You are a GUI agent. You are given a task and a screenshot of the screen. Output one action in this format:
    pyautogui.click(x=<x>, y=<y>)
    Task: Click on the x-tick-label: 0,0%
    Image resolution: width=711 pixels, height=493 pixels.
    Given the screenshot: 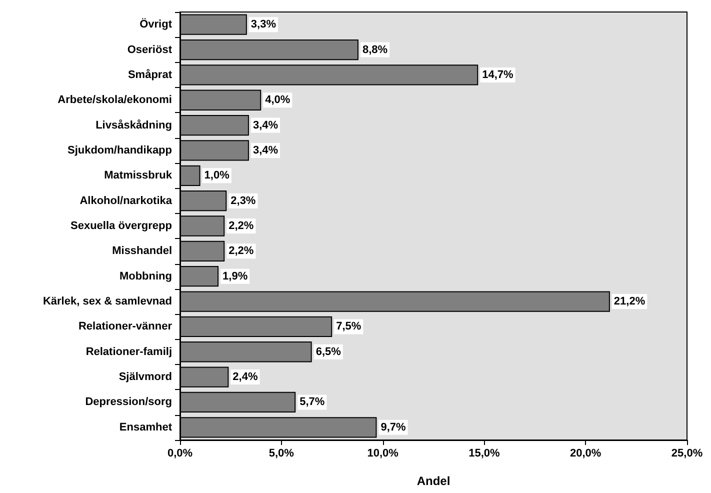 What is the action you would take?
    pyautogui.click(x=180, y=454)
    